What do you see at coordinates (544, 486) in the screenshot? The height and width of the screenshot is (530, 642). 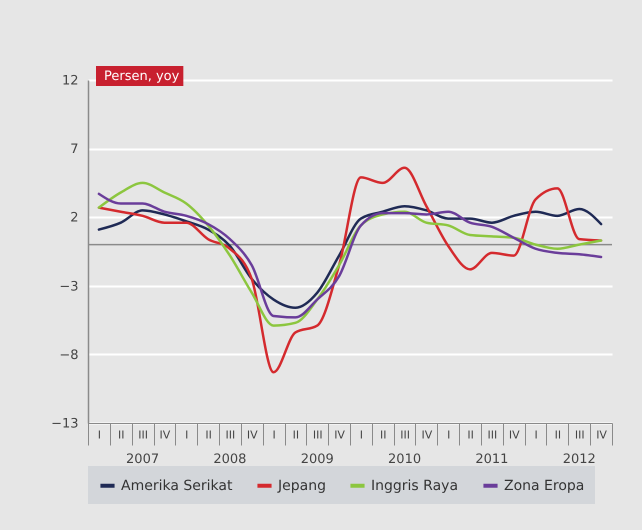 I see `legend-label: Zona Eropa` at bounding box center [544, 486].